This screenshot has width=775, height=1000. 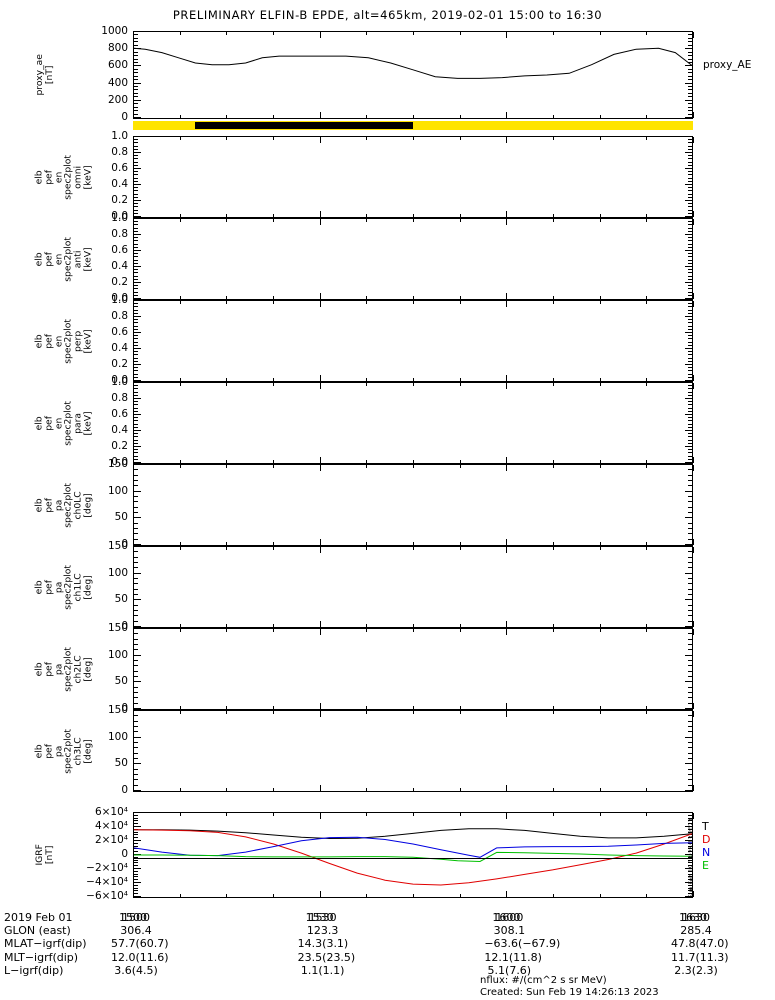 I want to click on ytick-label-pa-ch0lc-2: 50, so click(x=121, y=517).